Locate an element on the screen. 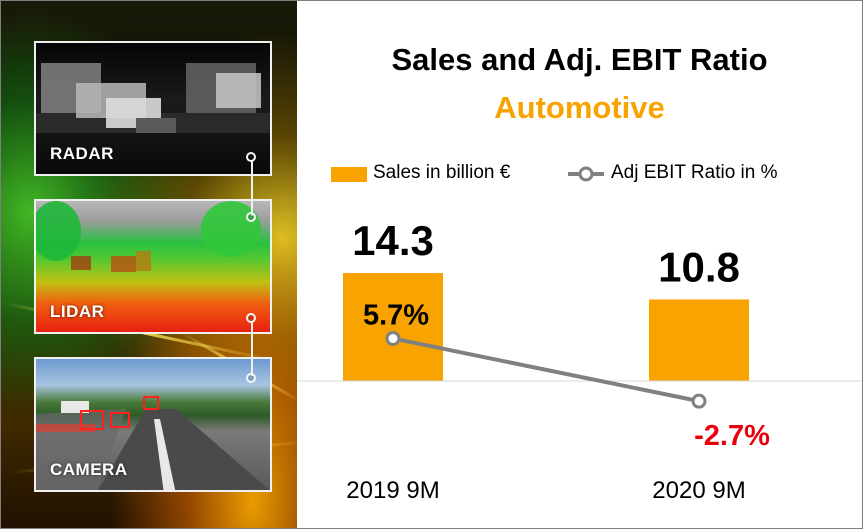 Image resolution: width=863 pixels, height=529 pixels. legend-swatch-sales is located at coordinates (349, 174).